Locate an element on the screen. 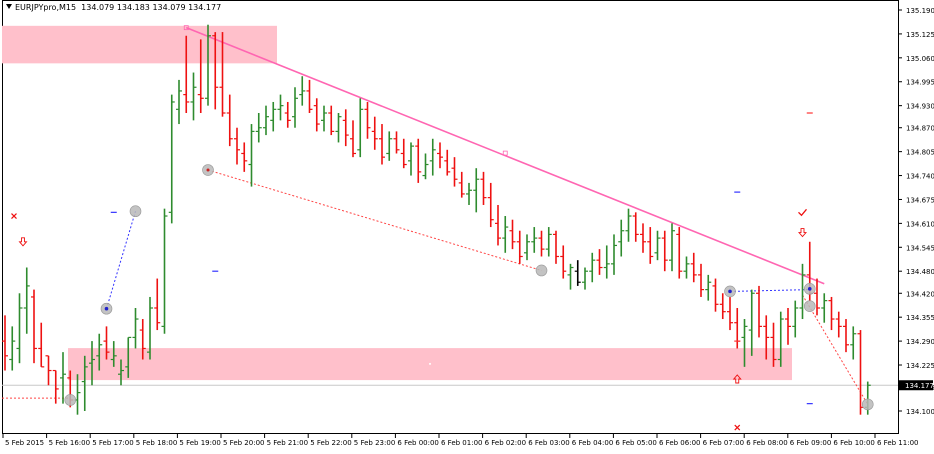  time-tick-label: 5 Feb 20:00 is located at coordinates (243, 443).